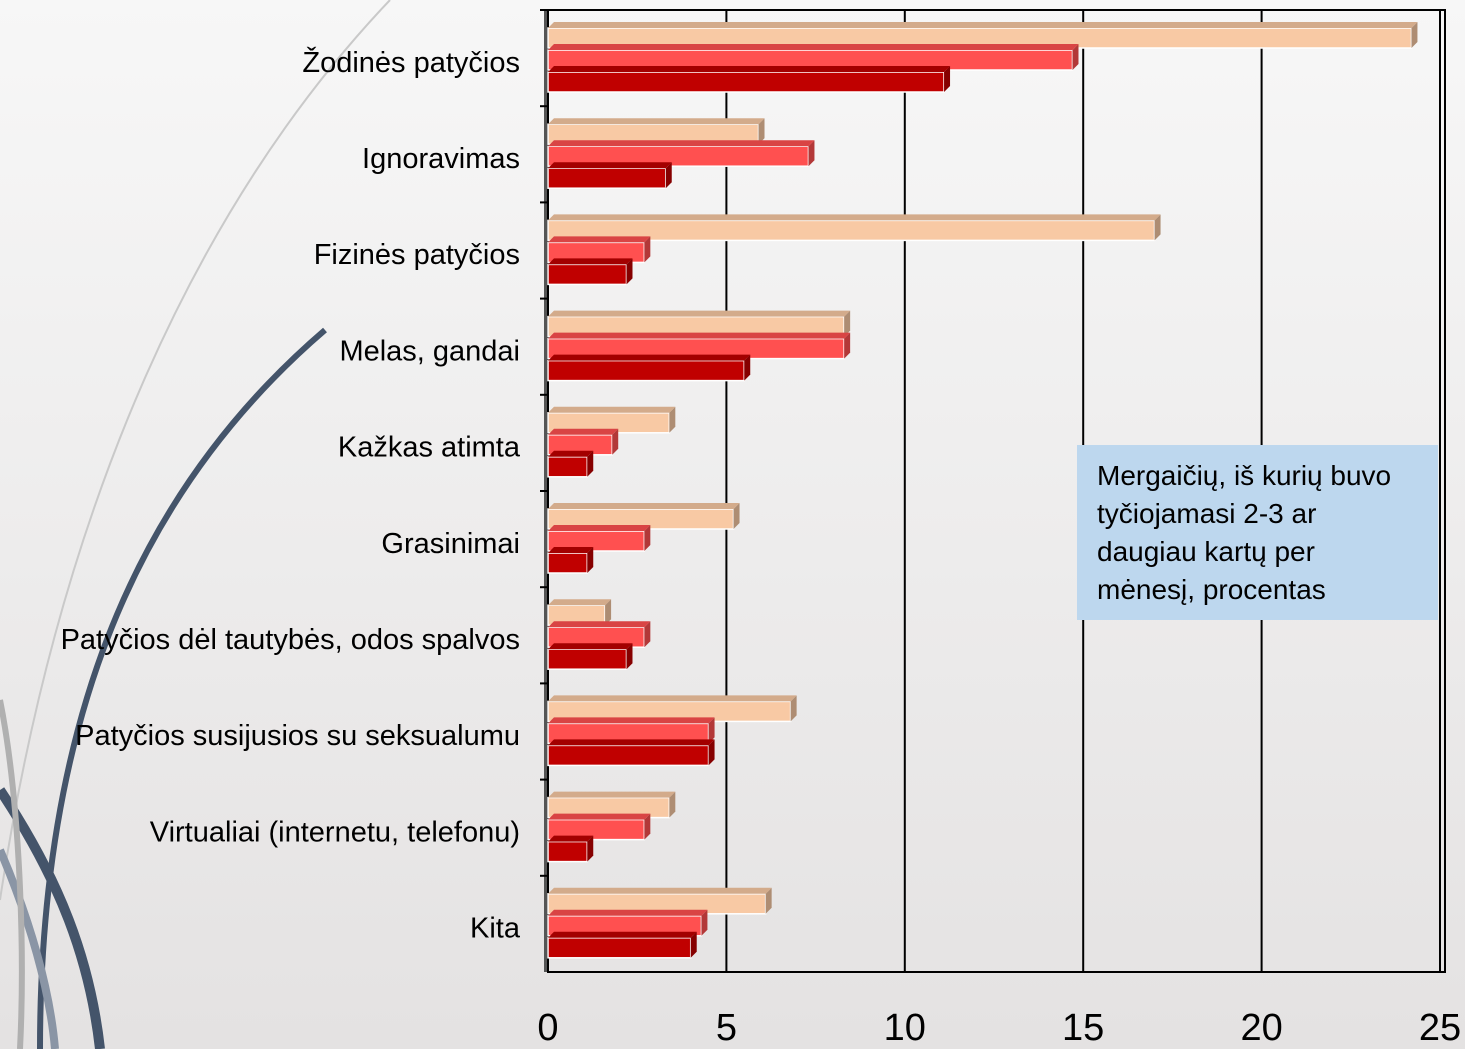 The height and width of the screenshot is (1049, 1465). Describe the element at coordinates (1261, 1028) in the screenshot. I see `x-tick-label: 20` at that location.